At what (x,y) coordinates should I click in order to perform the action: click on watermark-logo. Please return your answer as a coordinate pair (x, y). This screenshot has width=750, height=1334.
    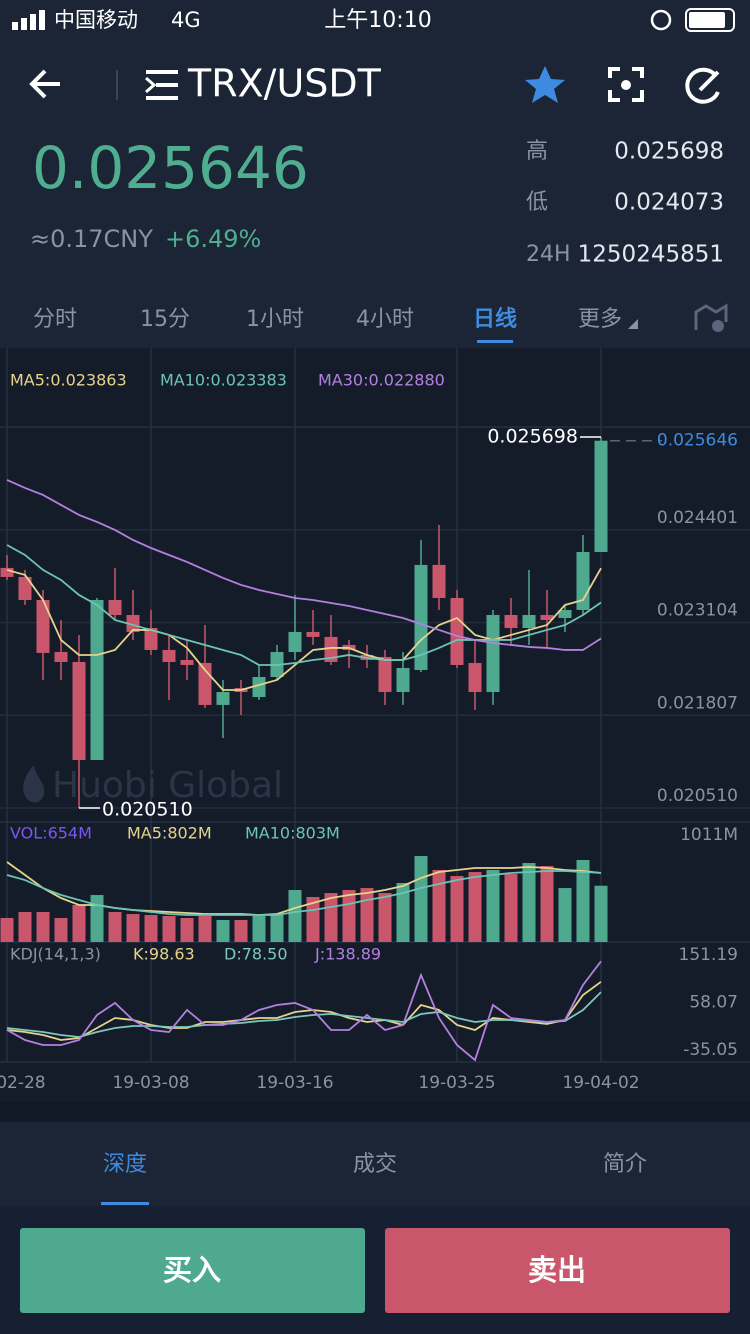
    Looking at the image, I should click on (34, 784).